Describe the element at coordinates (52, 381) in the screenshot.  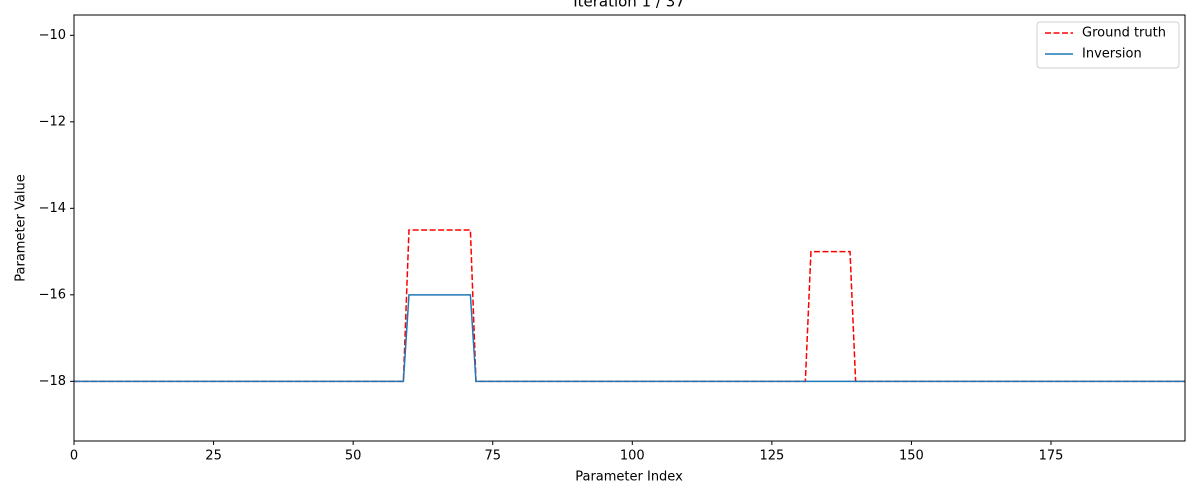
I see `y-tick-label: −18` at that location.